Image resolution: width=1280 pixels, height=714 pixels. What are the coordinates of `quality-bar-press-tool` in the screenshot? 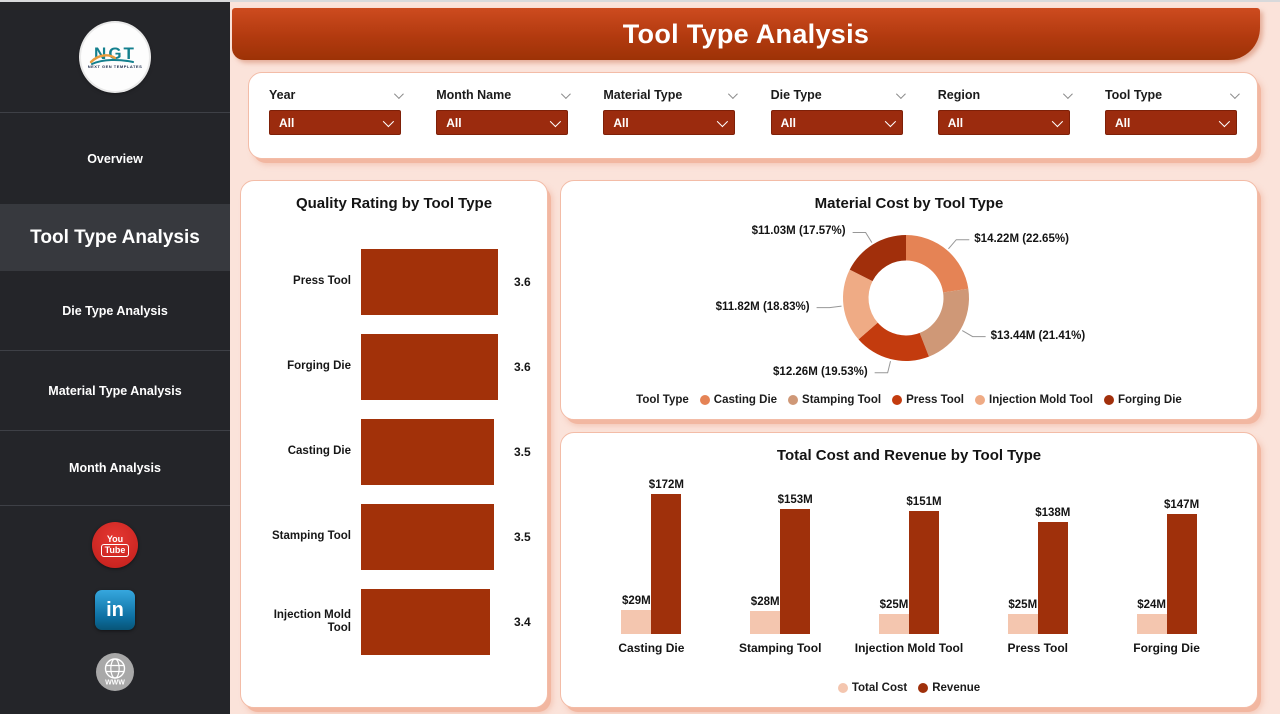 It's located at (429, 281).